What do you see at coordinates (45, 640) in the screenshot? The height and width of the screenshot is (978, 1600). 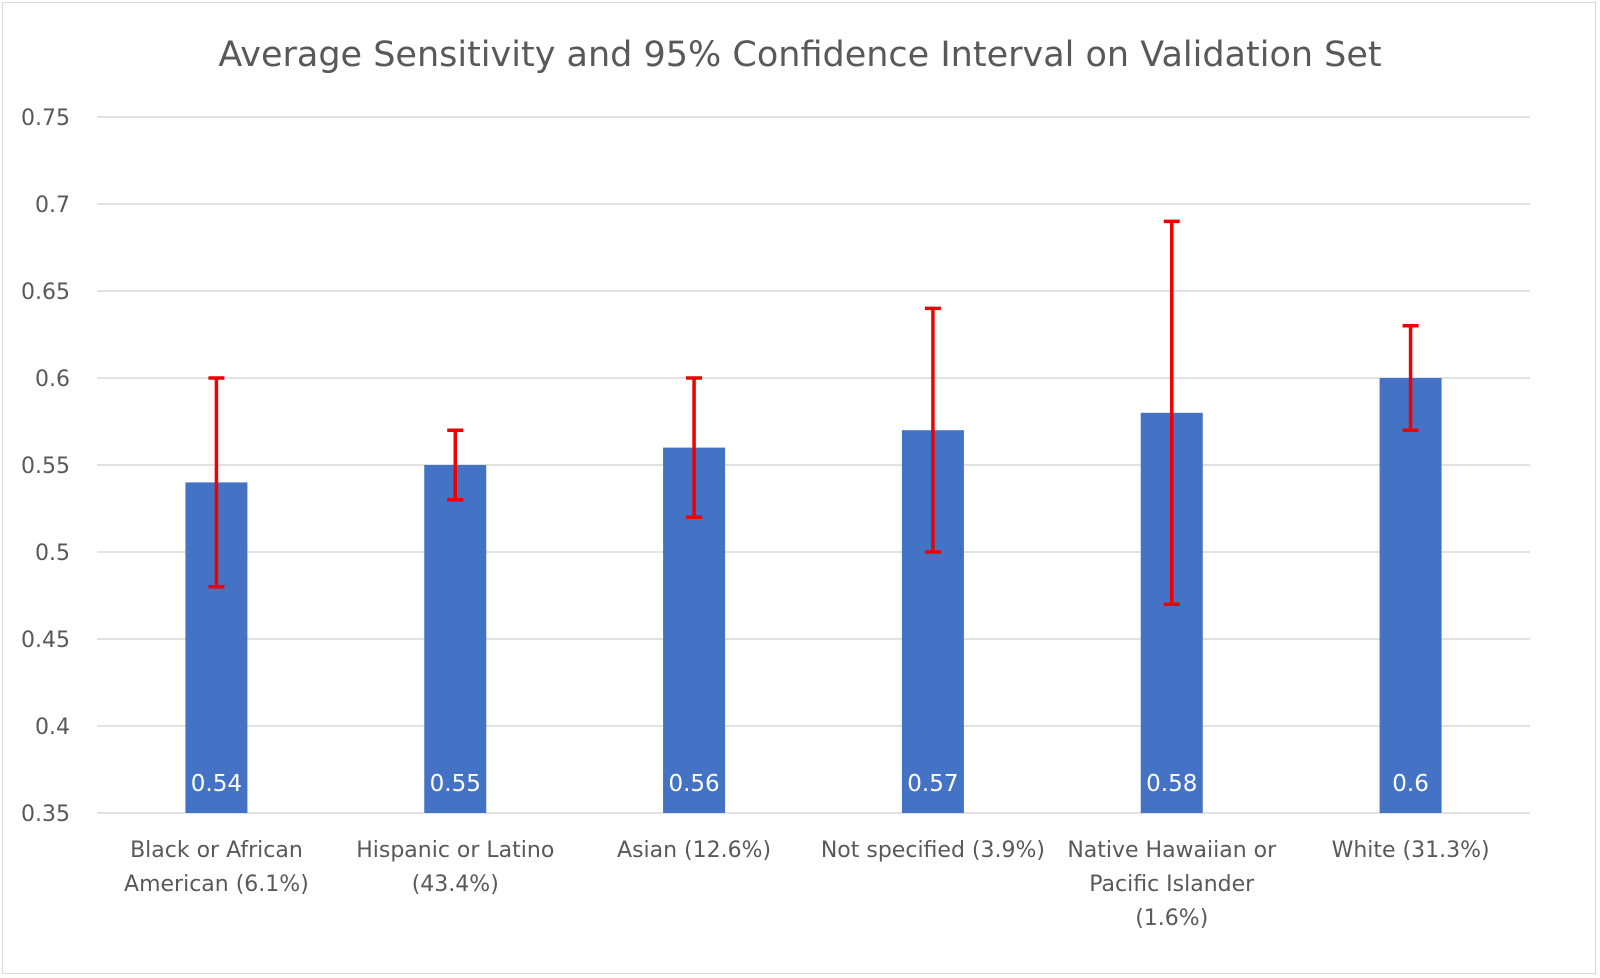 I see `y-tick-label: 0.45` at bounding box center [45, 640].